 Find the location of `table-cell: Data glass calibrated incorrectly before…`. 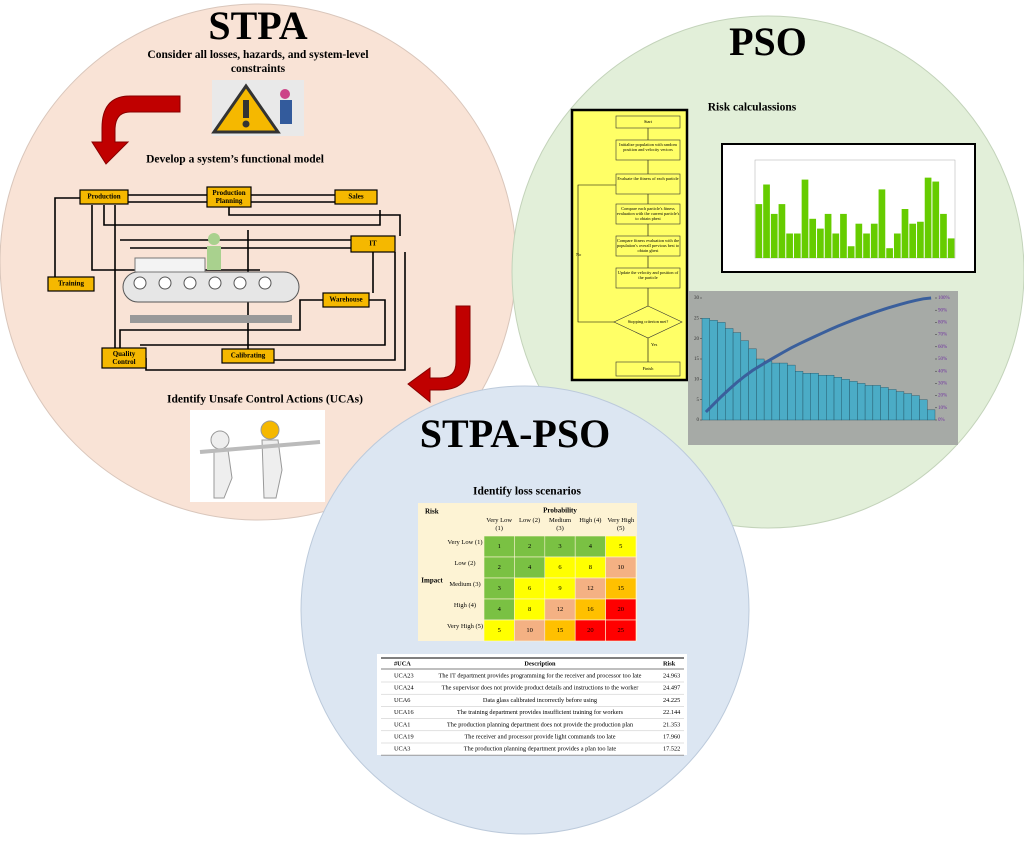

table-cell: Data glass calibrated incorrectly before… is located at coordinates (540, 700).